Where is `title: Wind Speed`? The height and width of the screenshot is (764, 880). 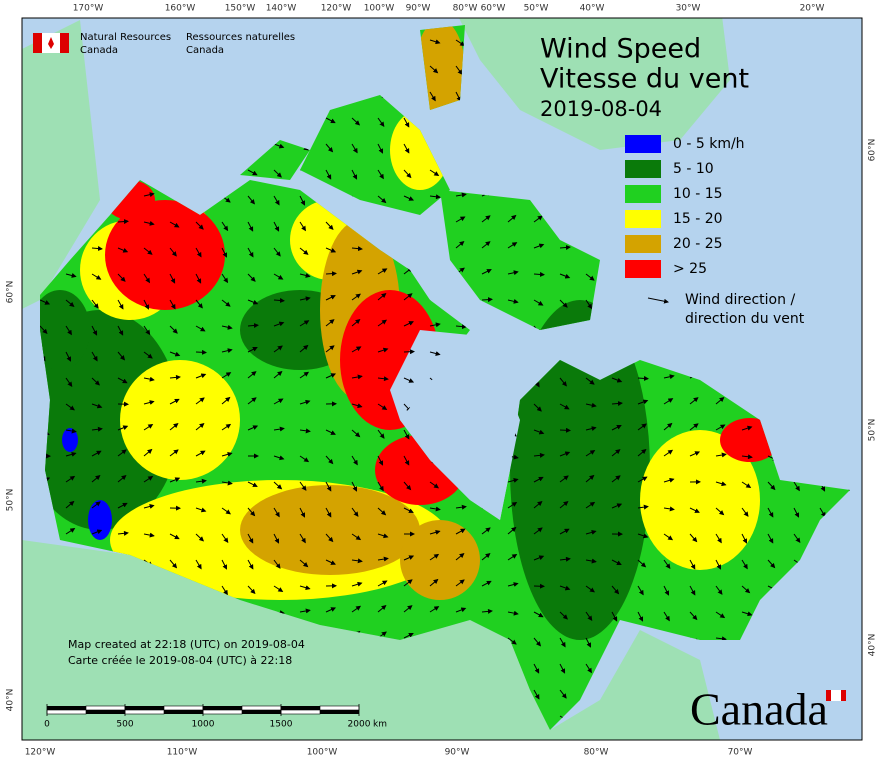 title: Wind Speed is located at coordinates (620, 49).